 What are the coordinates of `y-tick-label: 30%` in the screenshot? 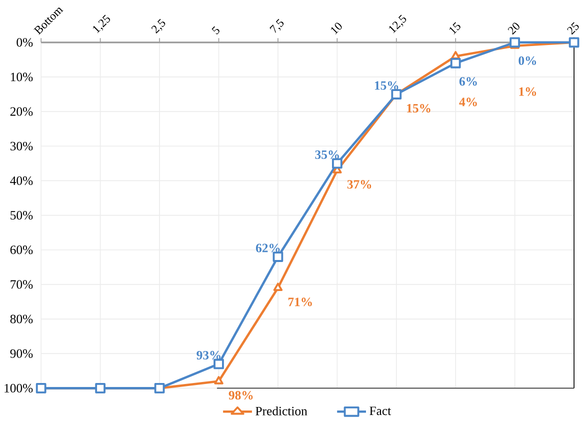 It's located at (21, 146).